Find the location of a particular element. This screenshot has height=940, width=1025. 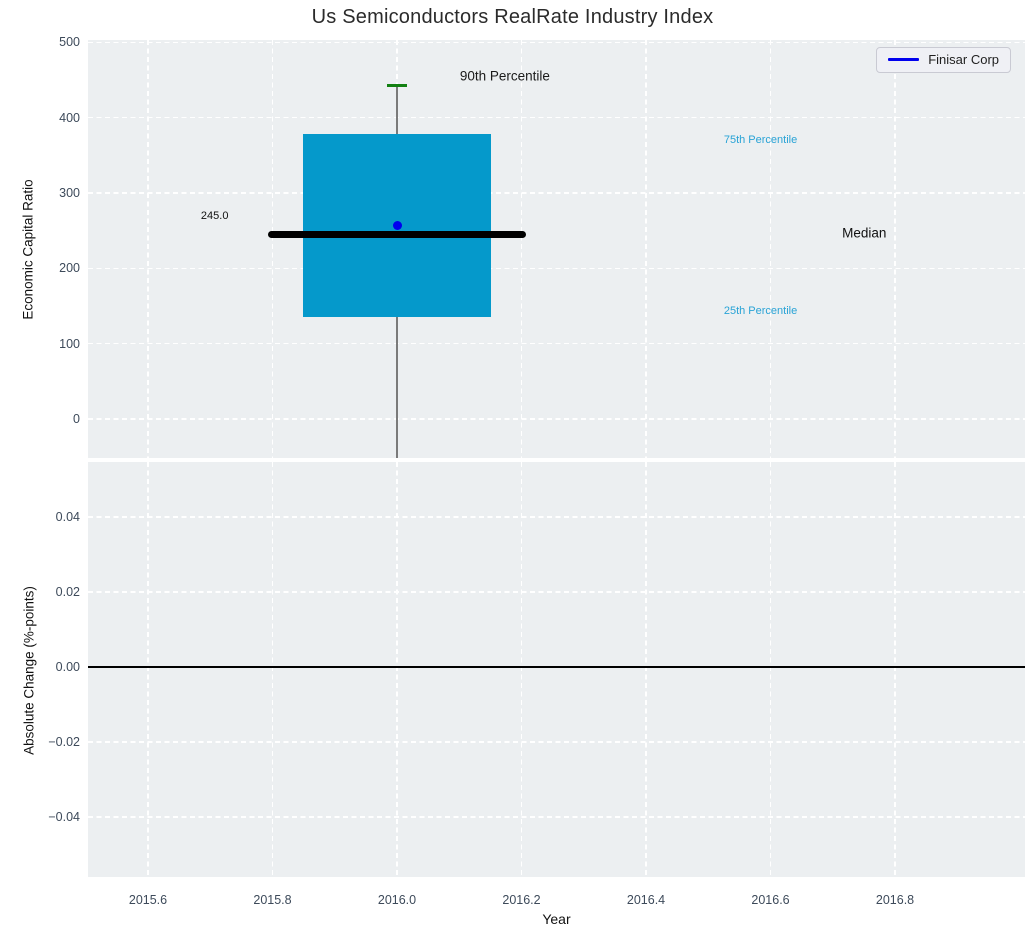

zero-line is located at coordinates (556, 667).